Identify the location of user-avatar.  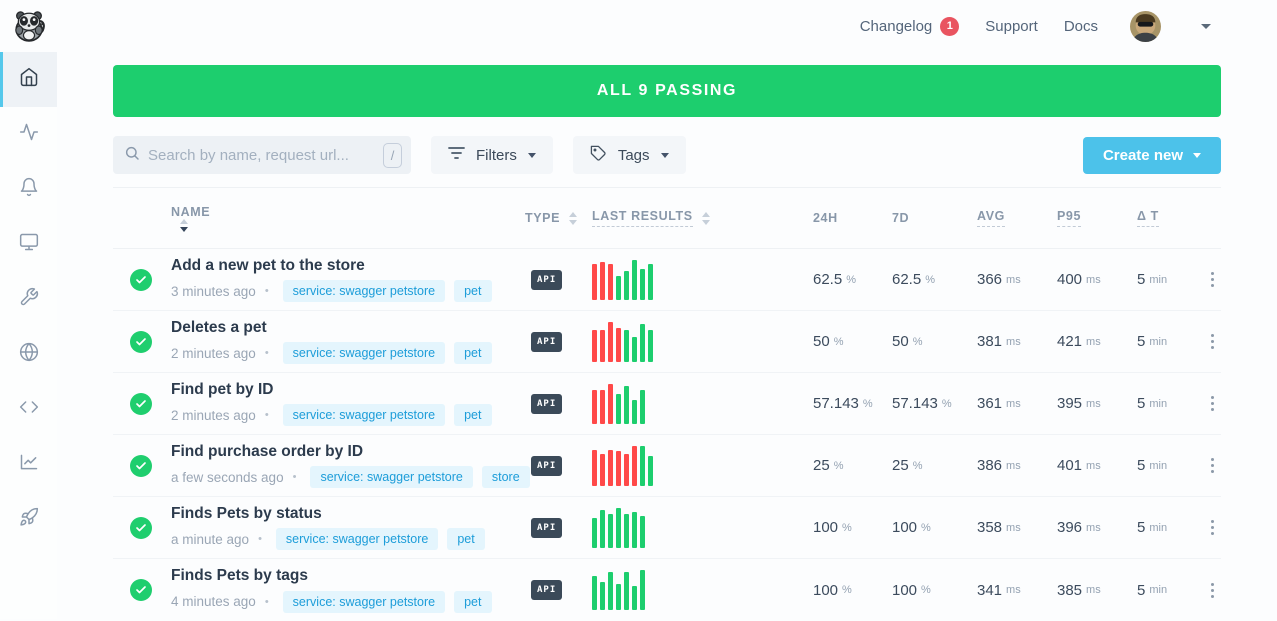
(1145, 26).